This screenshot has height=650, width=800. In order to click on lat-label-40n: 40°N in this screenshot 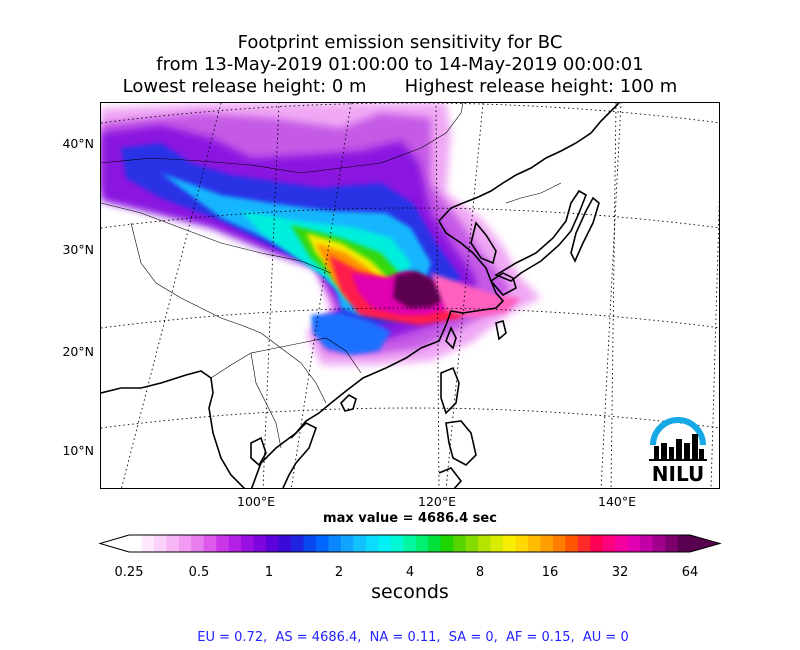, I will do `click(78, 143)`.